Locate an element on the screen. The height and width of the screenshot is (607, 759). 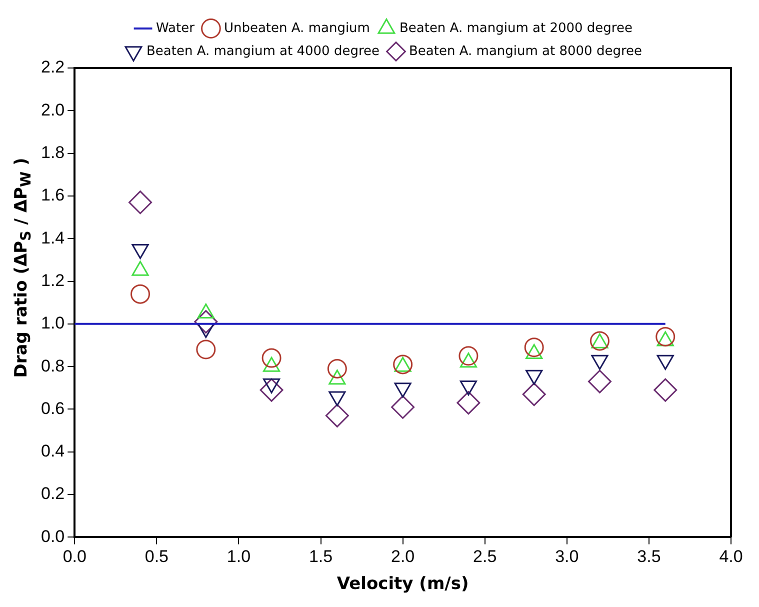
y-tick-label: 2.2 is located at coordinates (52, 67).